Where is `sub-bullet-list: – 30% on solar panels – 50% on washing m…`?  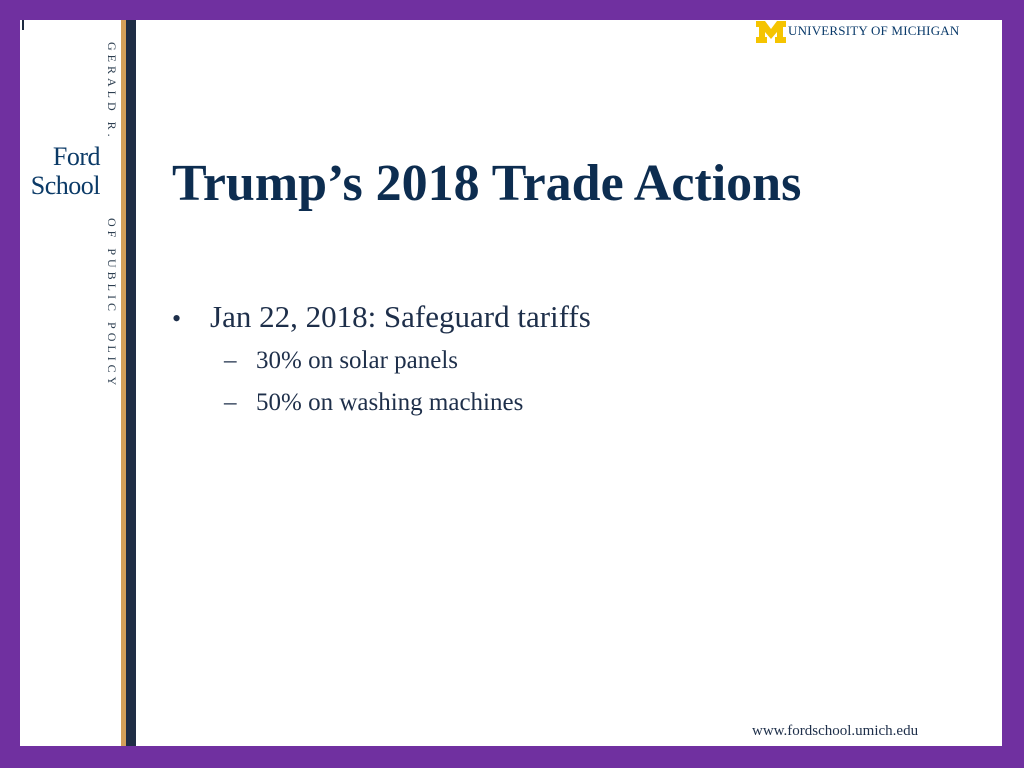 sub-bullet-list: – 30% on solar panels – 50% on washing m… is located at coordinates (381, 382).